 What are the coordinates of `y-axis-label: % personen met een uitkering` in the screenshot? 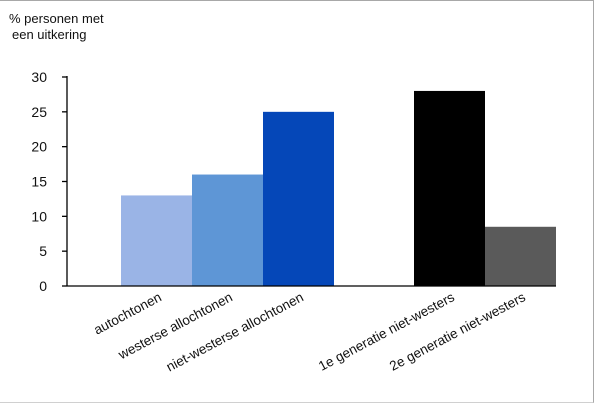 It's located at (56, 27).